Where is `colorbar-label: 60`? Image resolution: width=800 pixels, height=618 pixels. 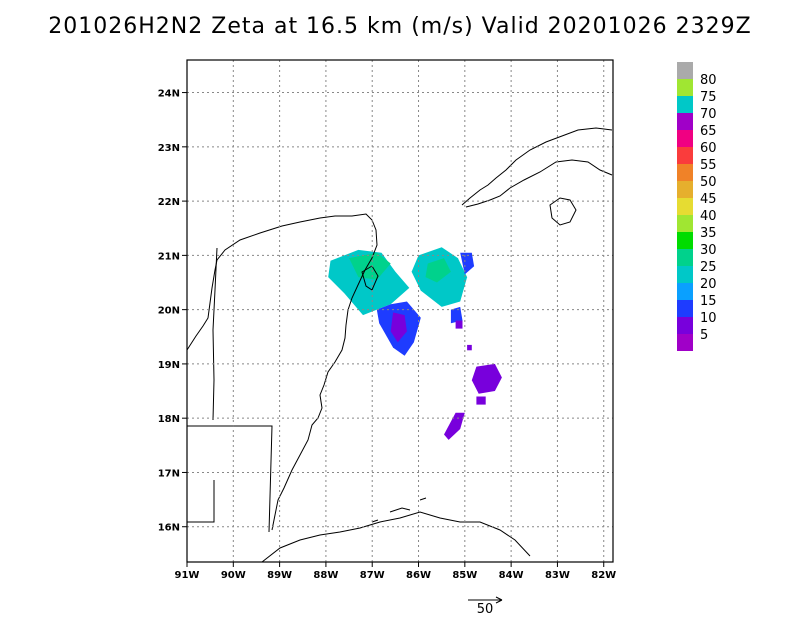
colorbar-label: 60 is located at coordinates (708, 148).